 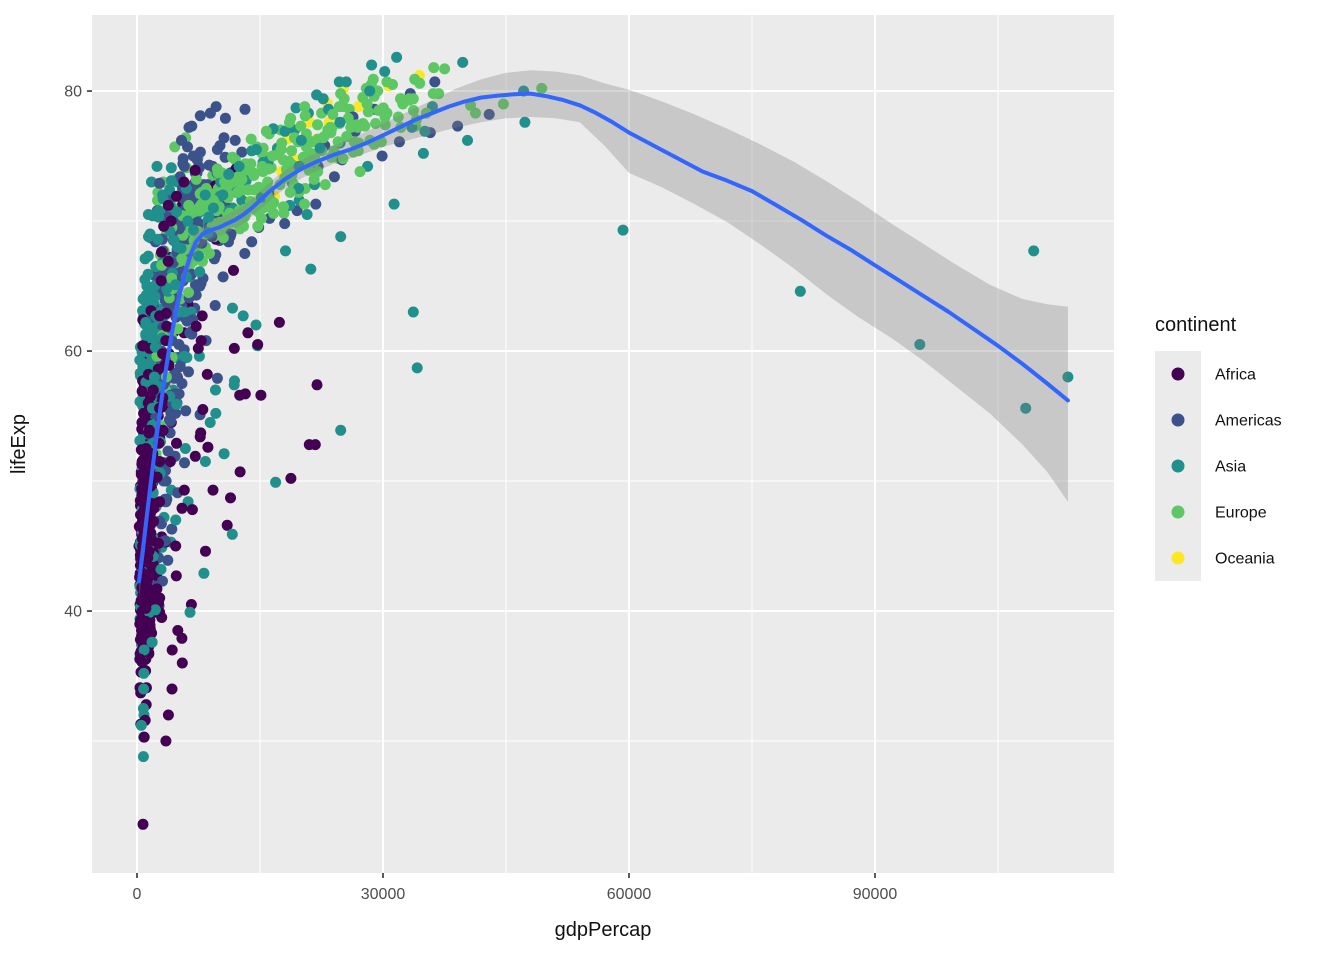 What do you see at coordinates (383, 894) in the screenshot?
I see `x-tick-label: 30000` at bounding box center [383, 894].